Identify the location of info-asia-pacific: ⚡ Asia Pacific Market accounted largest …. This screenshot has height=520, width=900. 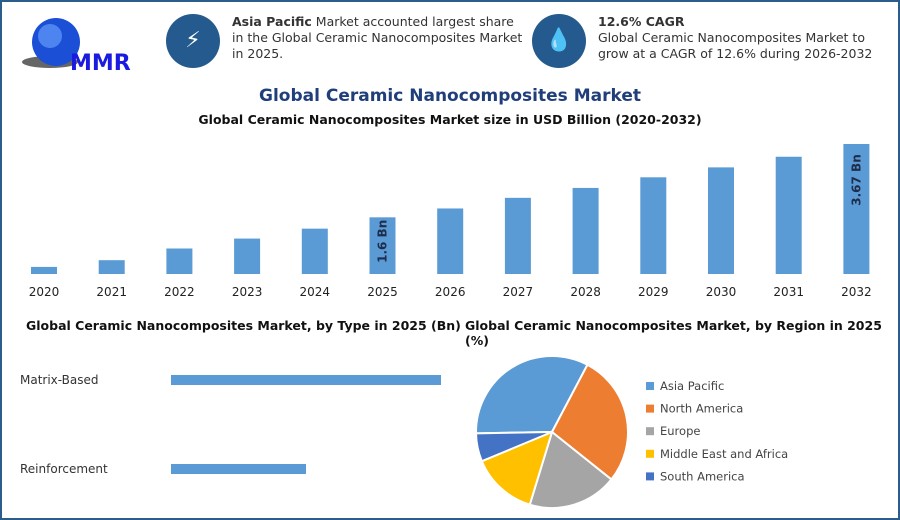
(346, 41).